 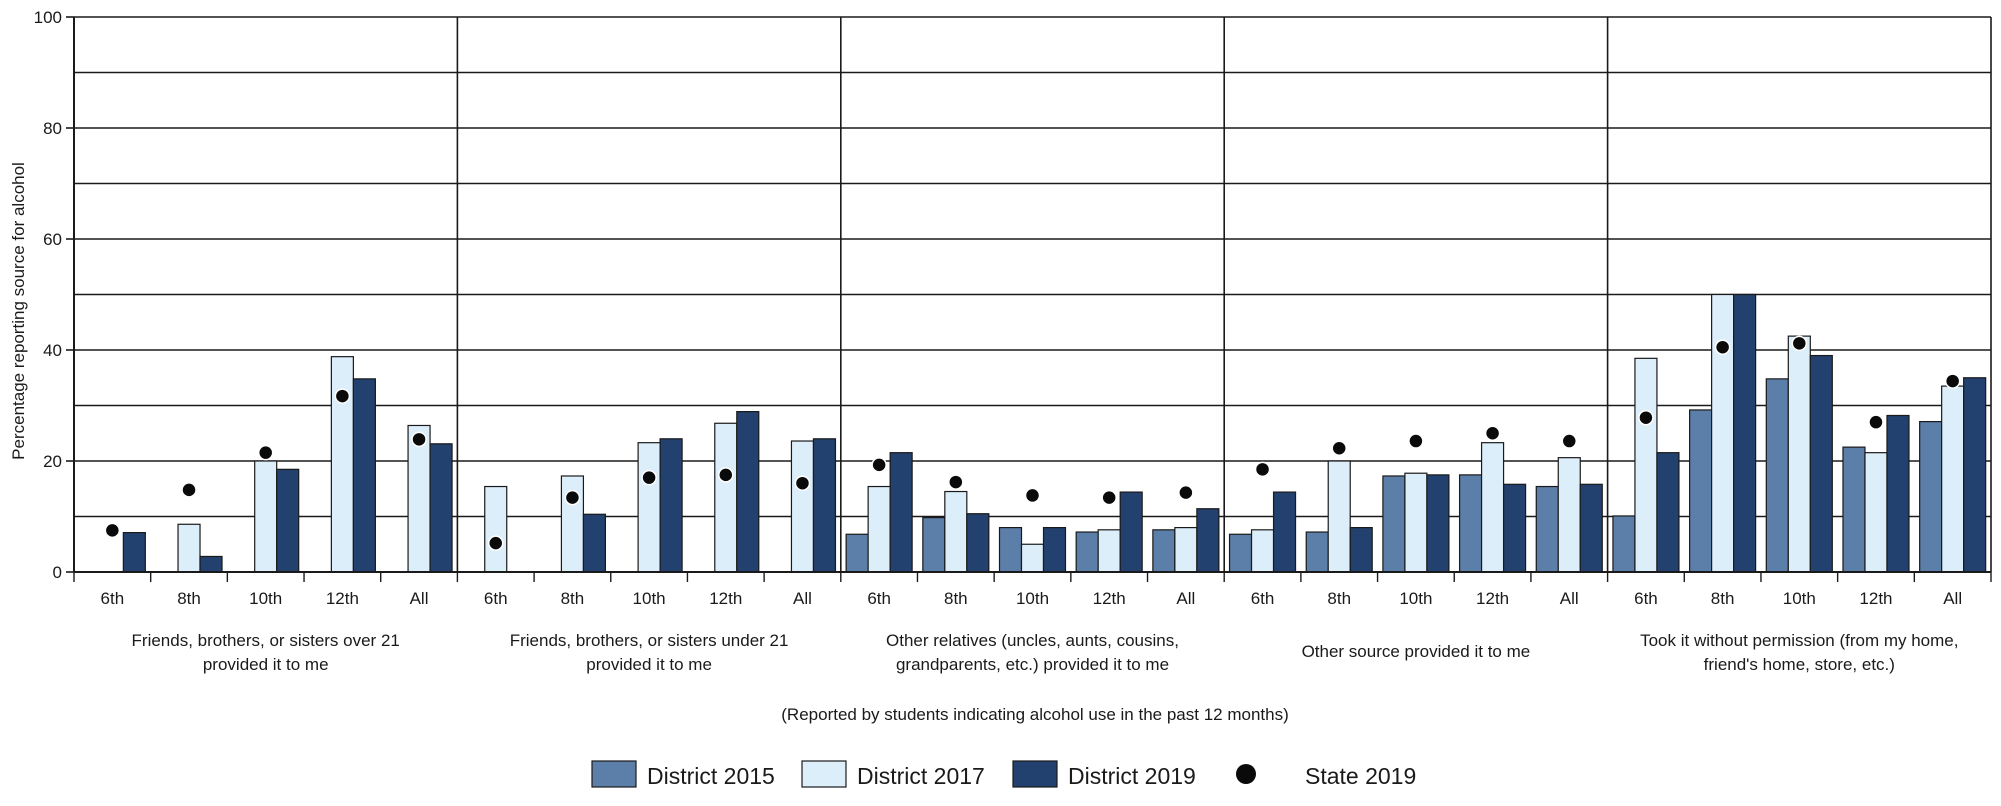 I want to click on group-label: friend's home, store, etc.), so click(x=1799, y=664).